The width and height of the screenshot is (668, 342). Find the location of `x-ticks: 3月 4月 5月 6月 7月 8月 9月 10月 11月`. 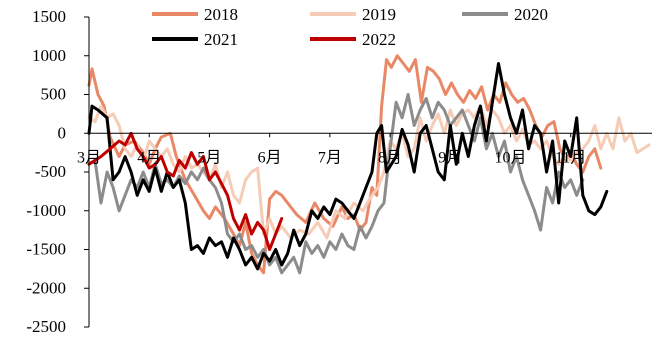

x-ticks: 3月 4月 5月 6月 7月 8月 9月 10月 11月 is located at coordinates (331, 149).